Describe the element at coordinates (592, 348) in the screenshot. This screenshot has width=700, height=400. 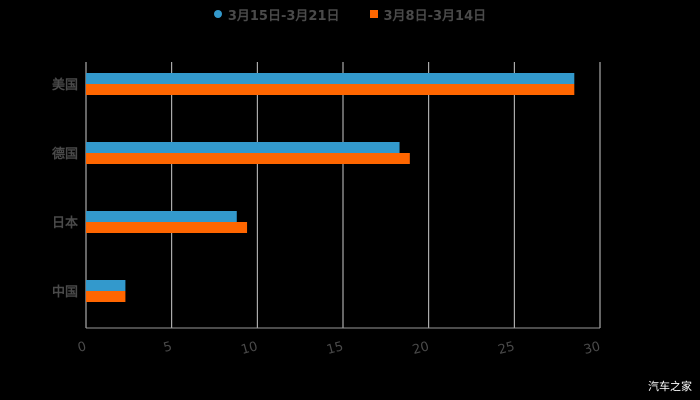
I see `x-tick-label: 30` at that location.